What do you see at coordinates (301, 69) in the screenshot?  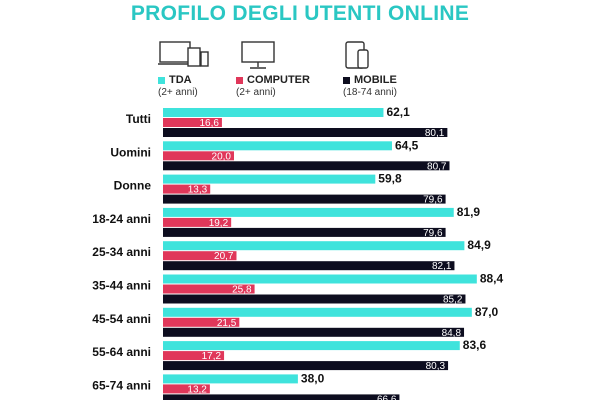 I see `legend-item-computer: COMPUTER (2+ anni)` at bounding box center [301, 69].